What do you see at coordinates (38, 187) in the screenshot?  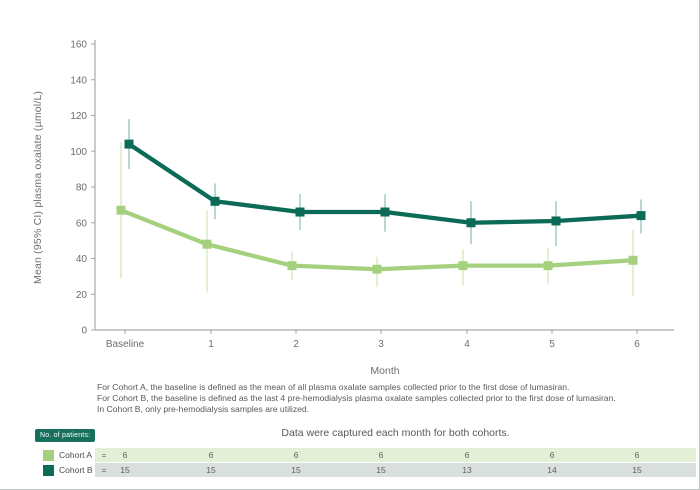 I see `y-axis-title: Mean (95% CI) plasma oxalate (µmol/L)` at bounding box center [38, 187].